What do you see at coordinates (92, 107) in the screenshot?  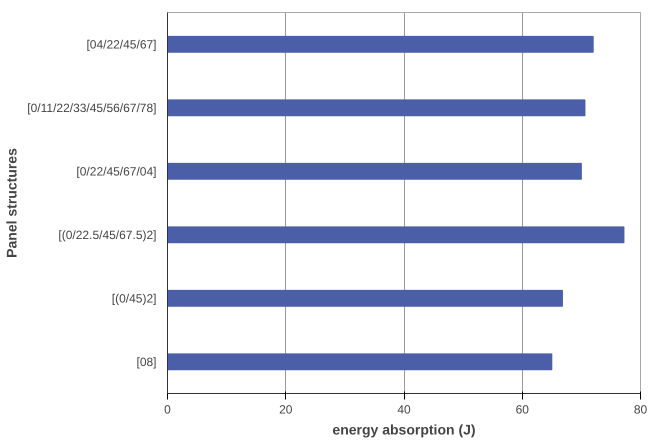 I see `y-tick-label: [0/11/22/33/45/56/67/78]` at bounding box center [92, 107].